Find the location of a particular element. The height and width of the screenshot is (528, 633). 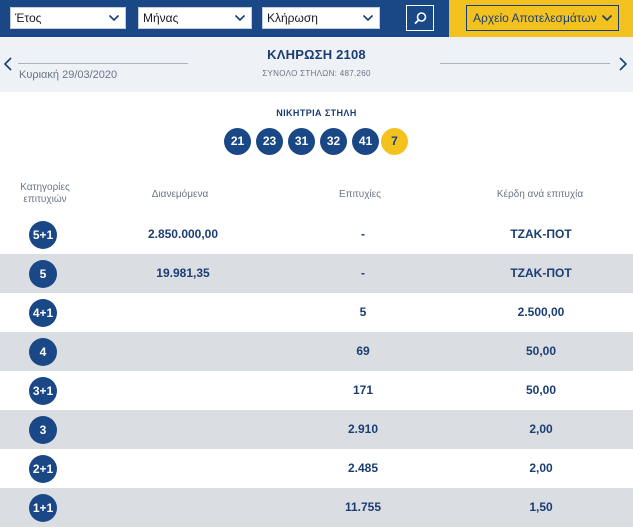

category-badge: 5+1 is located at coordinates (43, 235).